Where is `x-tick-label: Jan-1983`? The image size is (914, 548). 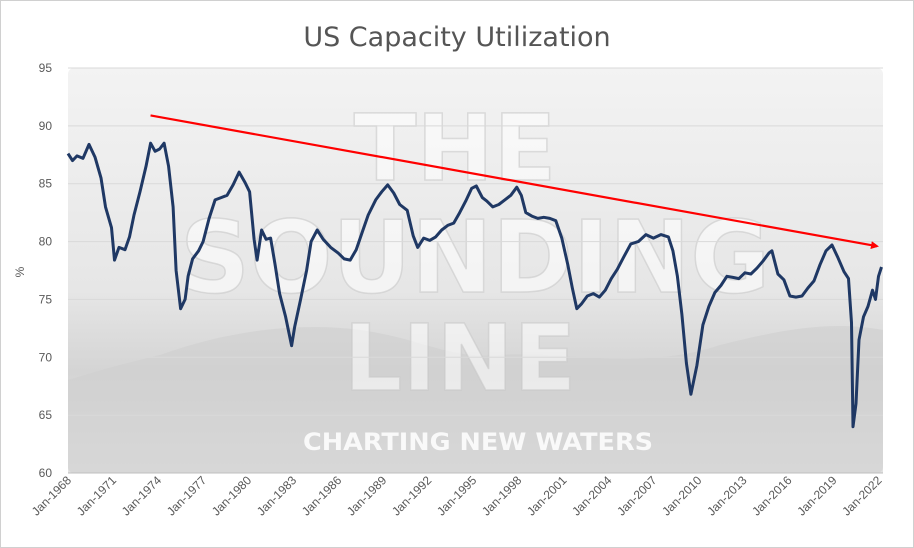 x-tick-label: Jan-1983 is located at coordinates (277, 496).